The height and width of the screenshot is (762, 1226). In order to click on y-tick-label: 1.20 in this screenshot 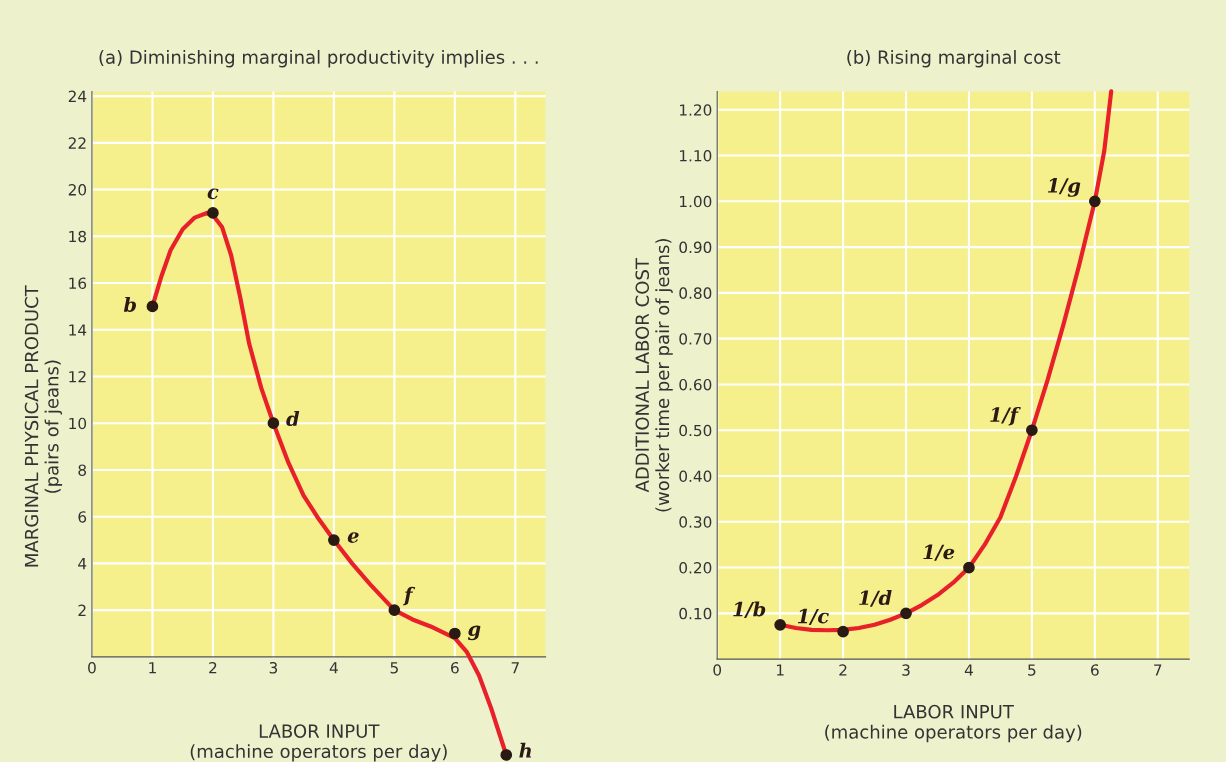, I will do `click(696, 110)`.